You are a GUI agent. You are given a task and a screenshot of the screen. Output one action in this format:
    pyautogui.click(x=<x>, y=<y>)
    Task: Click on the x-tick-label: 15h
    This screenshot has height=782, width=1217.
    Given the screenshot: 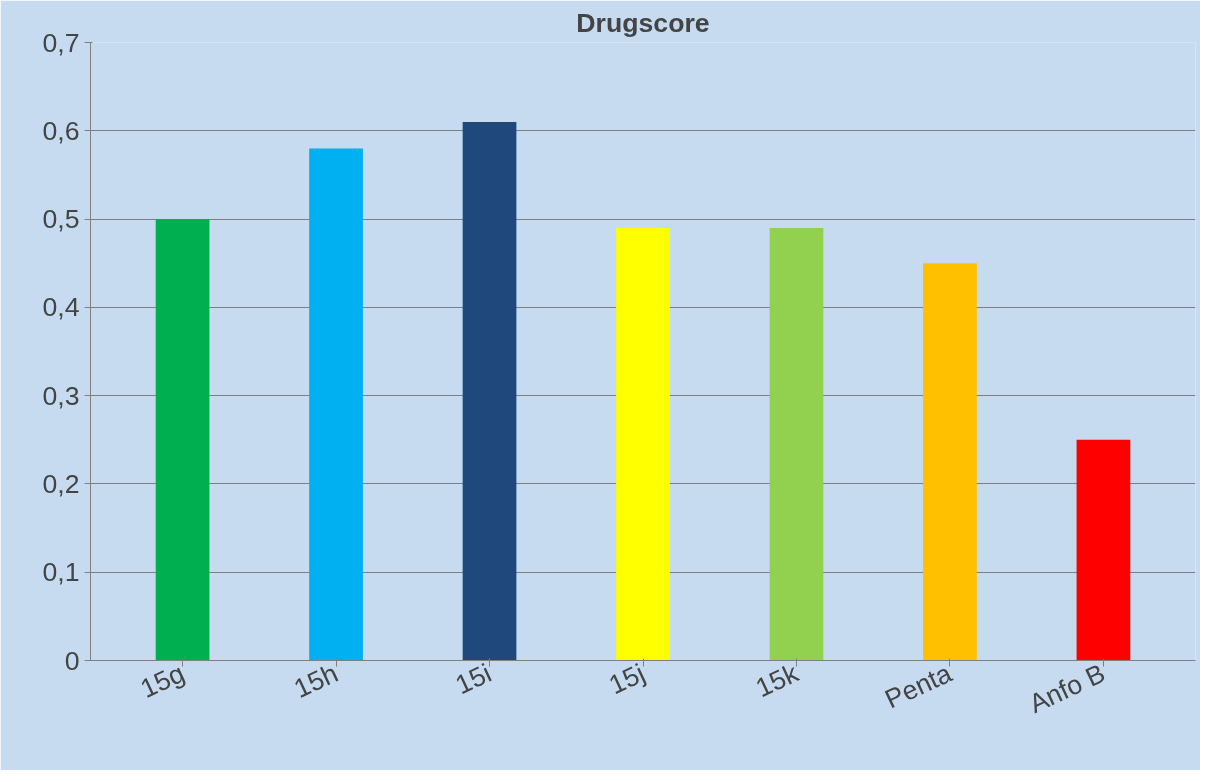 What is the action you would take?
    pyautogui.click(x=316, y=680)
    